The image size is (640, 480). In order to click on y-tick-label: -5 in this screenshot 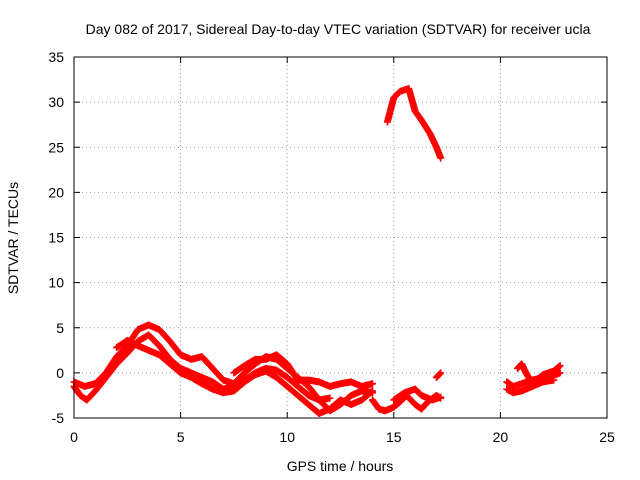, I will do `click(58, 418)`.